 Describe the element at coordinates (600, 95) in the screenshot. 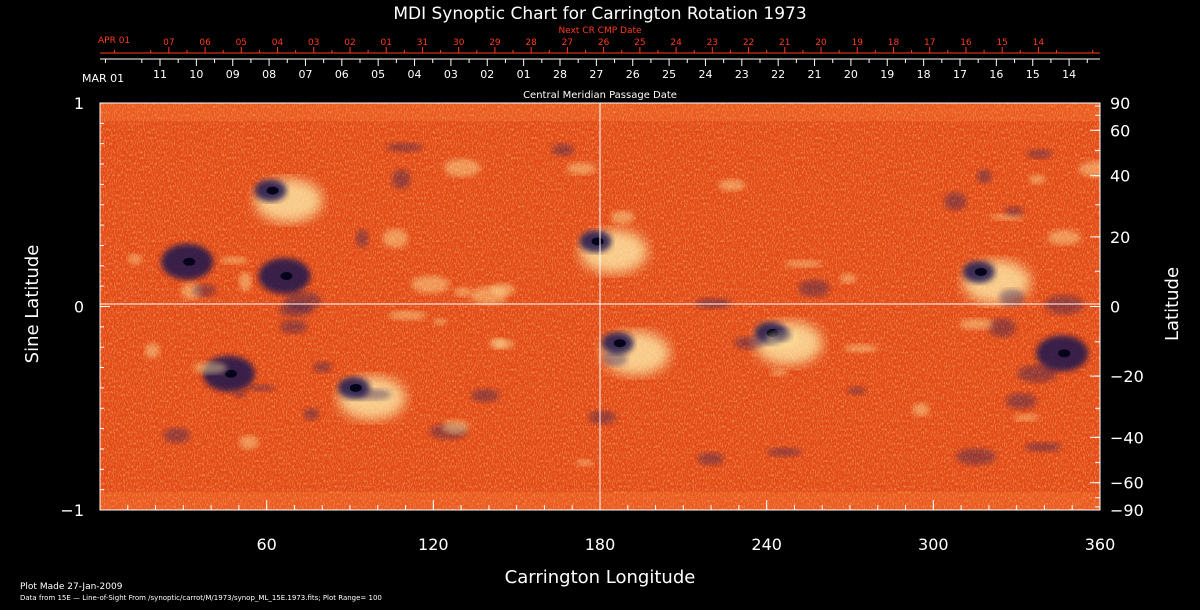

I see `cmp-axis-label: Central Meridian Passage Date` at that location.